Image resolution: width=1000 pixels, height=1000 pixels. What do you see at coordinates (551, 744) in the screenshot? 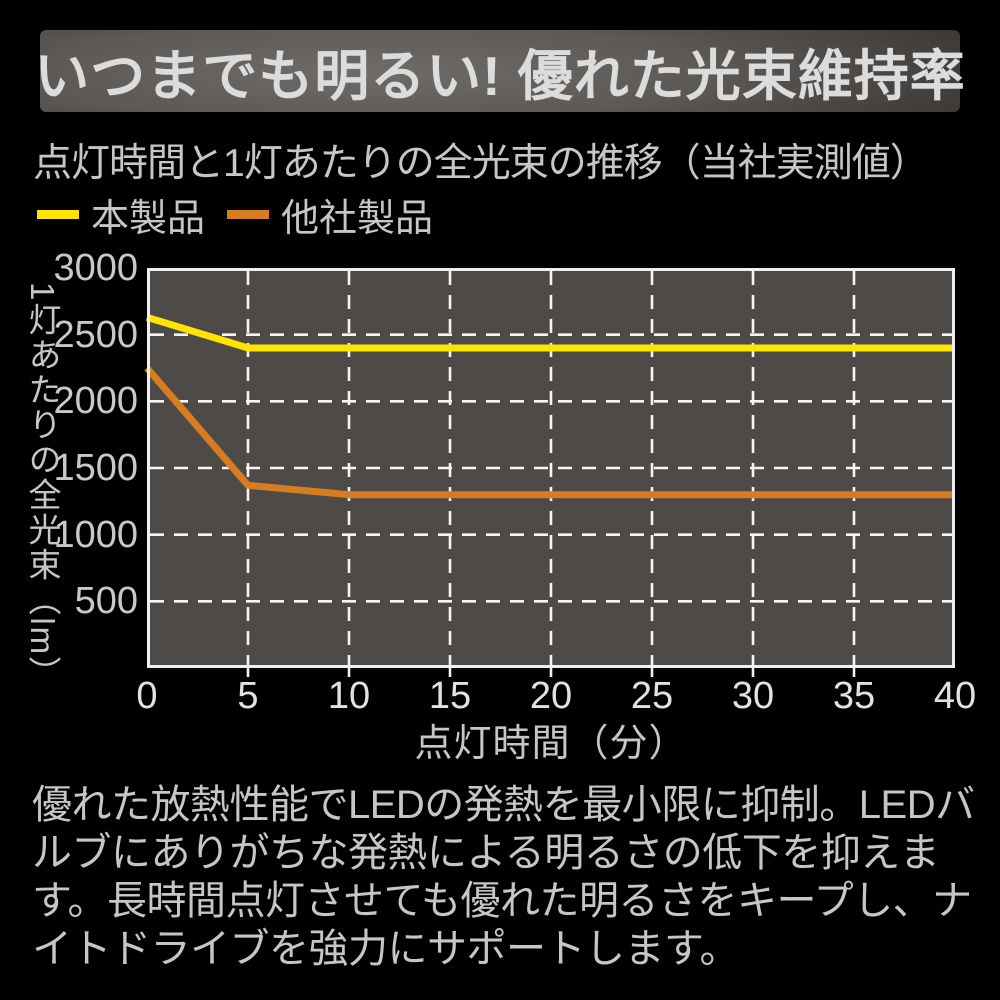
I see `x-axis-title: 点灯時間（分）` at bounding box center [551, 744].